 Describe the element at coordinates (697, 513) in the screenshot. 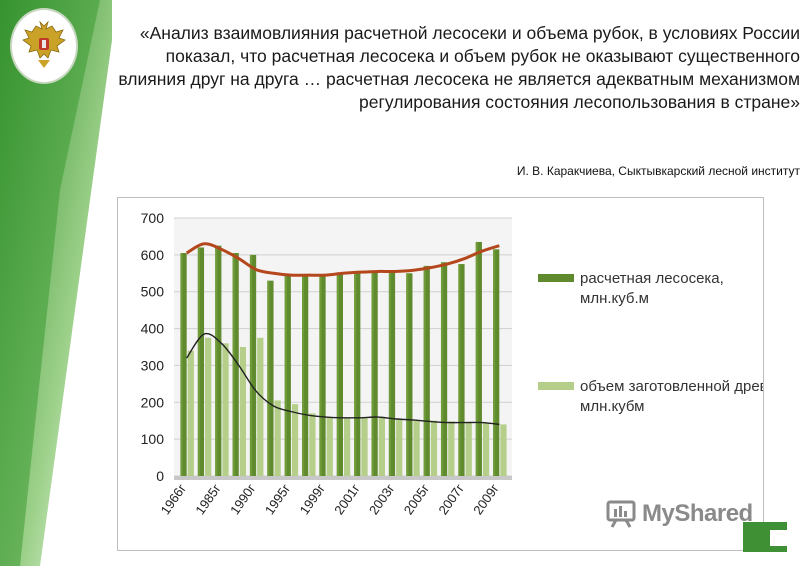

I see `watermark-text: MyShared` at that location.